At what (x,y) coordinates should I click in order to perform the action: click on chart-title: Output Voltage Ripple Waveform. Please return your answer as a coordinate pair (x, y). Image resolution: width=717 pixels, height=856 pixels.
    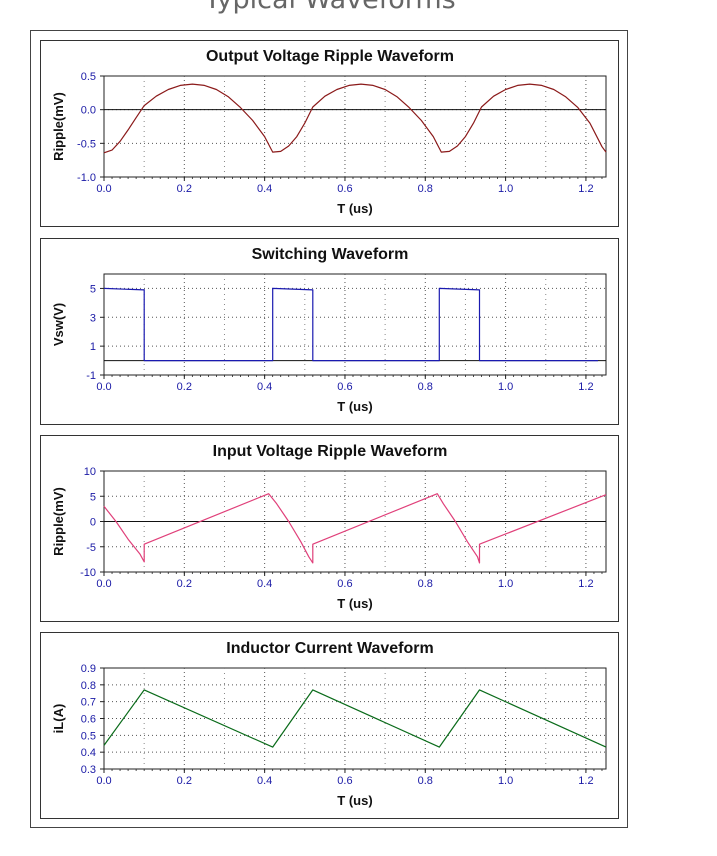
    Looking at the image, I should click on (330, 56).